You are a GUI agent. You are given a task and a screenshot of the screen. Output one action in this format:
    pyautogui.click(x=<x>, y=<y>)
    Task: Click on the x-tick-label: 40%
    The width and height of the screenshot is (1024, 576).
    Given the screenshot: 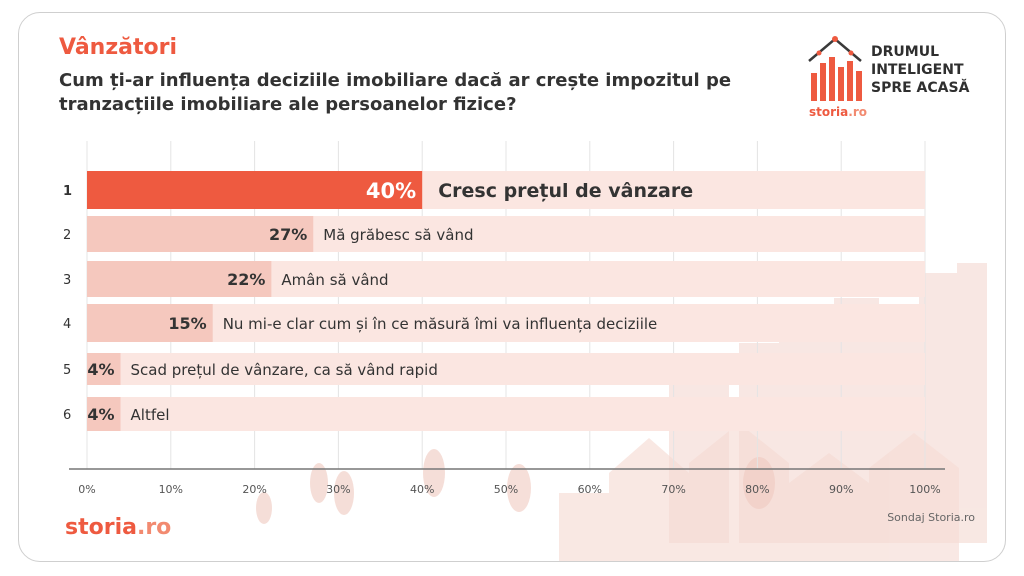 What is the action you would take?
    pyautogui.click(x=422, y=489)
    